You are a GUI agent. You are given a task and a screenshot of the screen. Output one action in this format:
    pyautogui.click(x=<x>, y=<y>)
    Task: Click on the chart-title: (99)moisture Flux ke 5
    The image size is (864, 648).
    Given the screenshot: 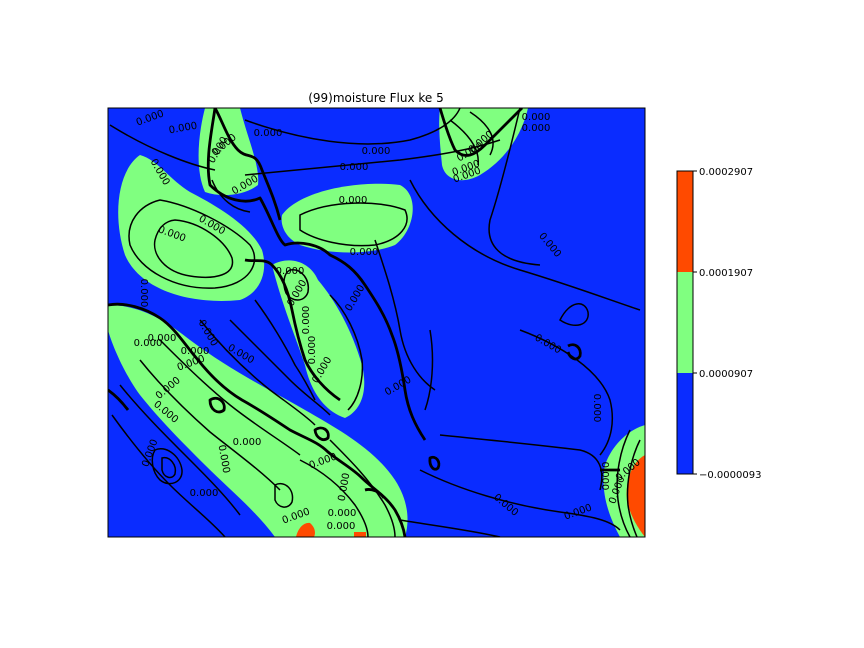 What is the action you would take?
    pyautogui.click(x=376, y=98)
    